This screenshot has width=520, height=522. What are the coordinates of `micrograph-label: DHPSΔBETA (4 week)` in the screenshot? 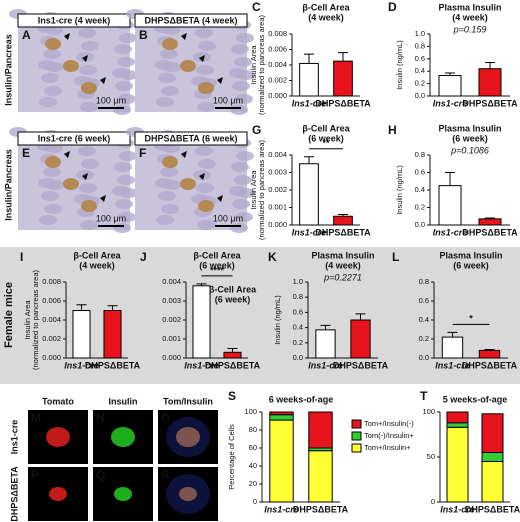 It's located at (191, 20).